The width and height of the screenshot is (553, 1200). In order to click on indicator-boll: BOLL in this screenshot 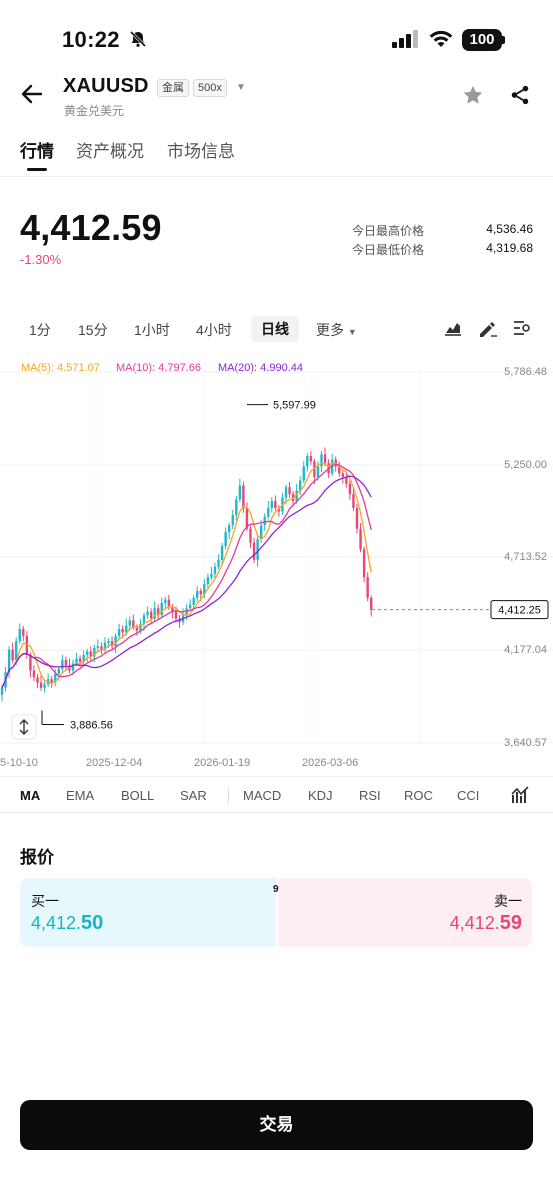, I will do `click(138, 795)`.